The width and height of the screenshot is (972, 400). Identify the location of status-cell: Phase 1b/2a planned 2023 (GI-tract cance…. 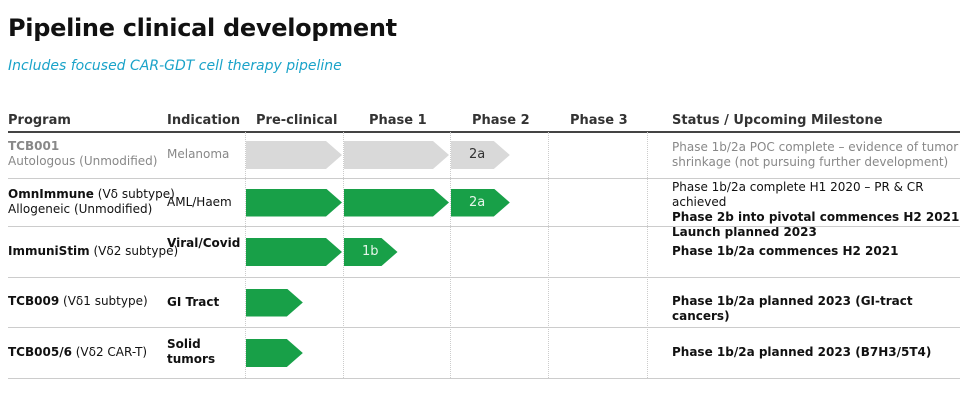
(817, 309).